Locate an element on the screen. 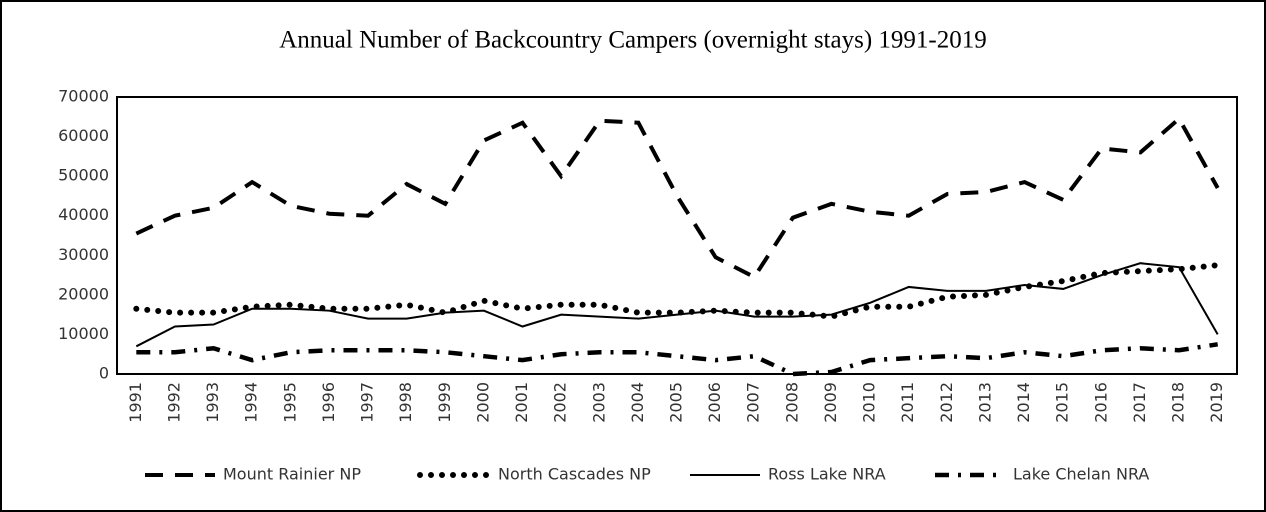 This screenshot has height=512, width=1266. legend-label: Ross Lake NRA is located at coordinates (827, 474).